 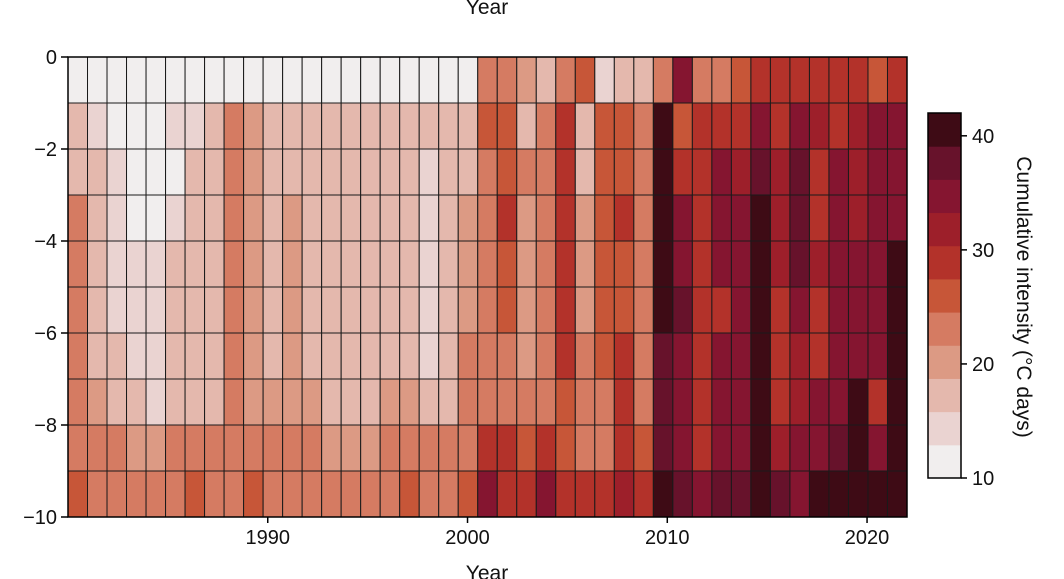 I want to click on colorbar-segment, so click(x=944, y=395).